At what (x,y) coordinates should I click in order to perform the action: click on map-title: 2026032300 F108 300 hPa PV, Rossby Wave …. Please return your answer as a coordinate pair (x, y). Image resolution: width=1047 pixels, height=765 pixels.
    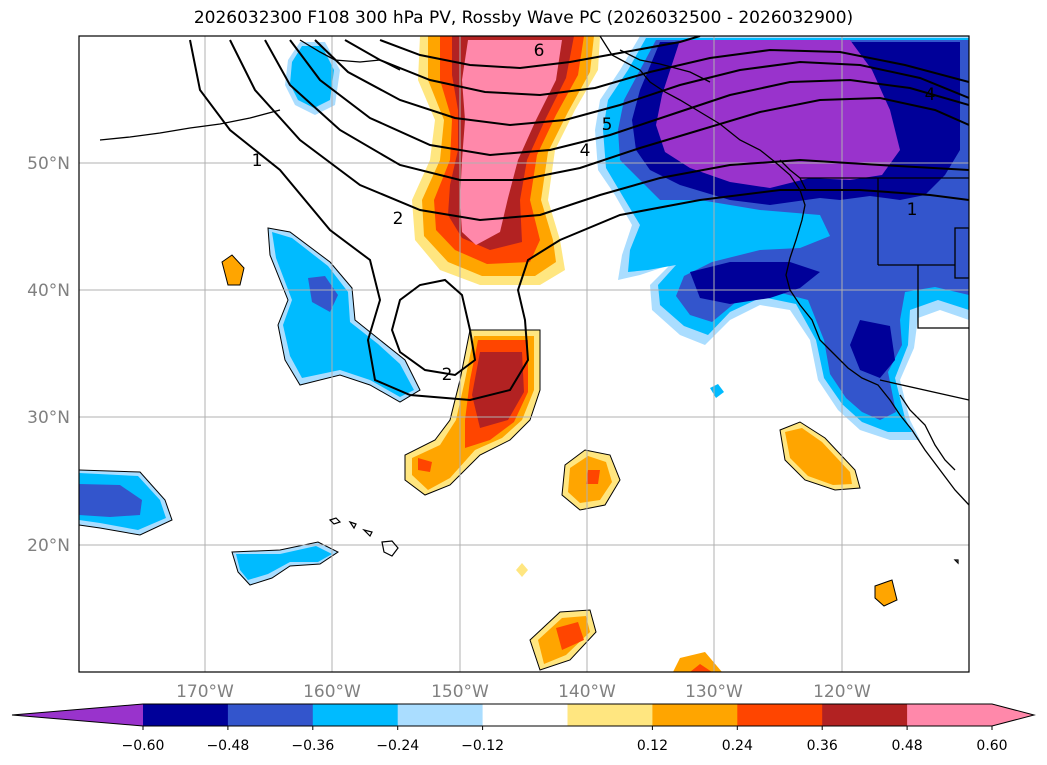
    Looking at the image, I should click on (523, 18).